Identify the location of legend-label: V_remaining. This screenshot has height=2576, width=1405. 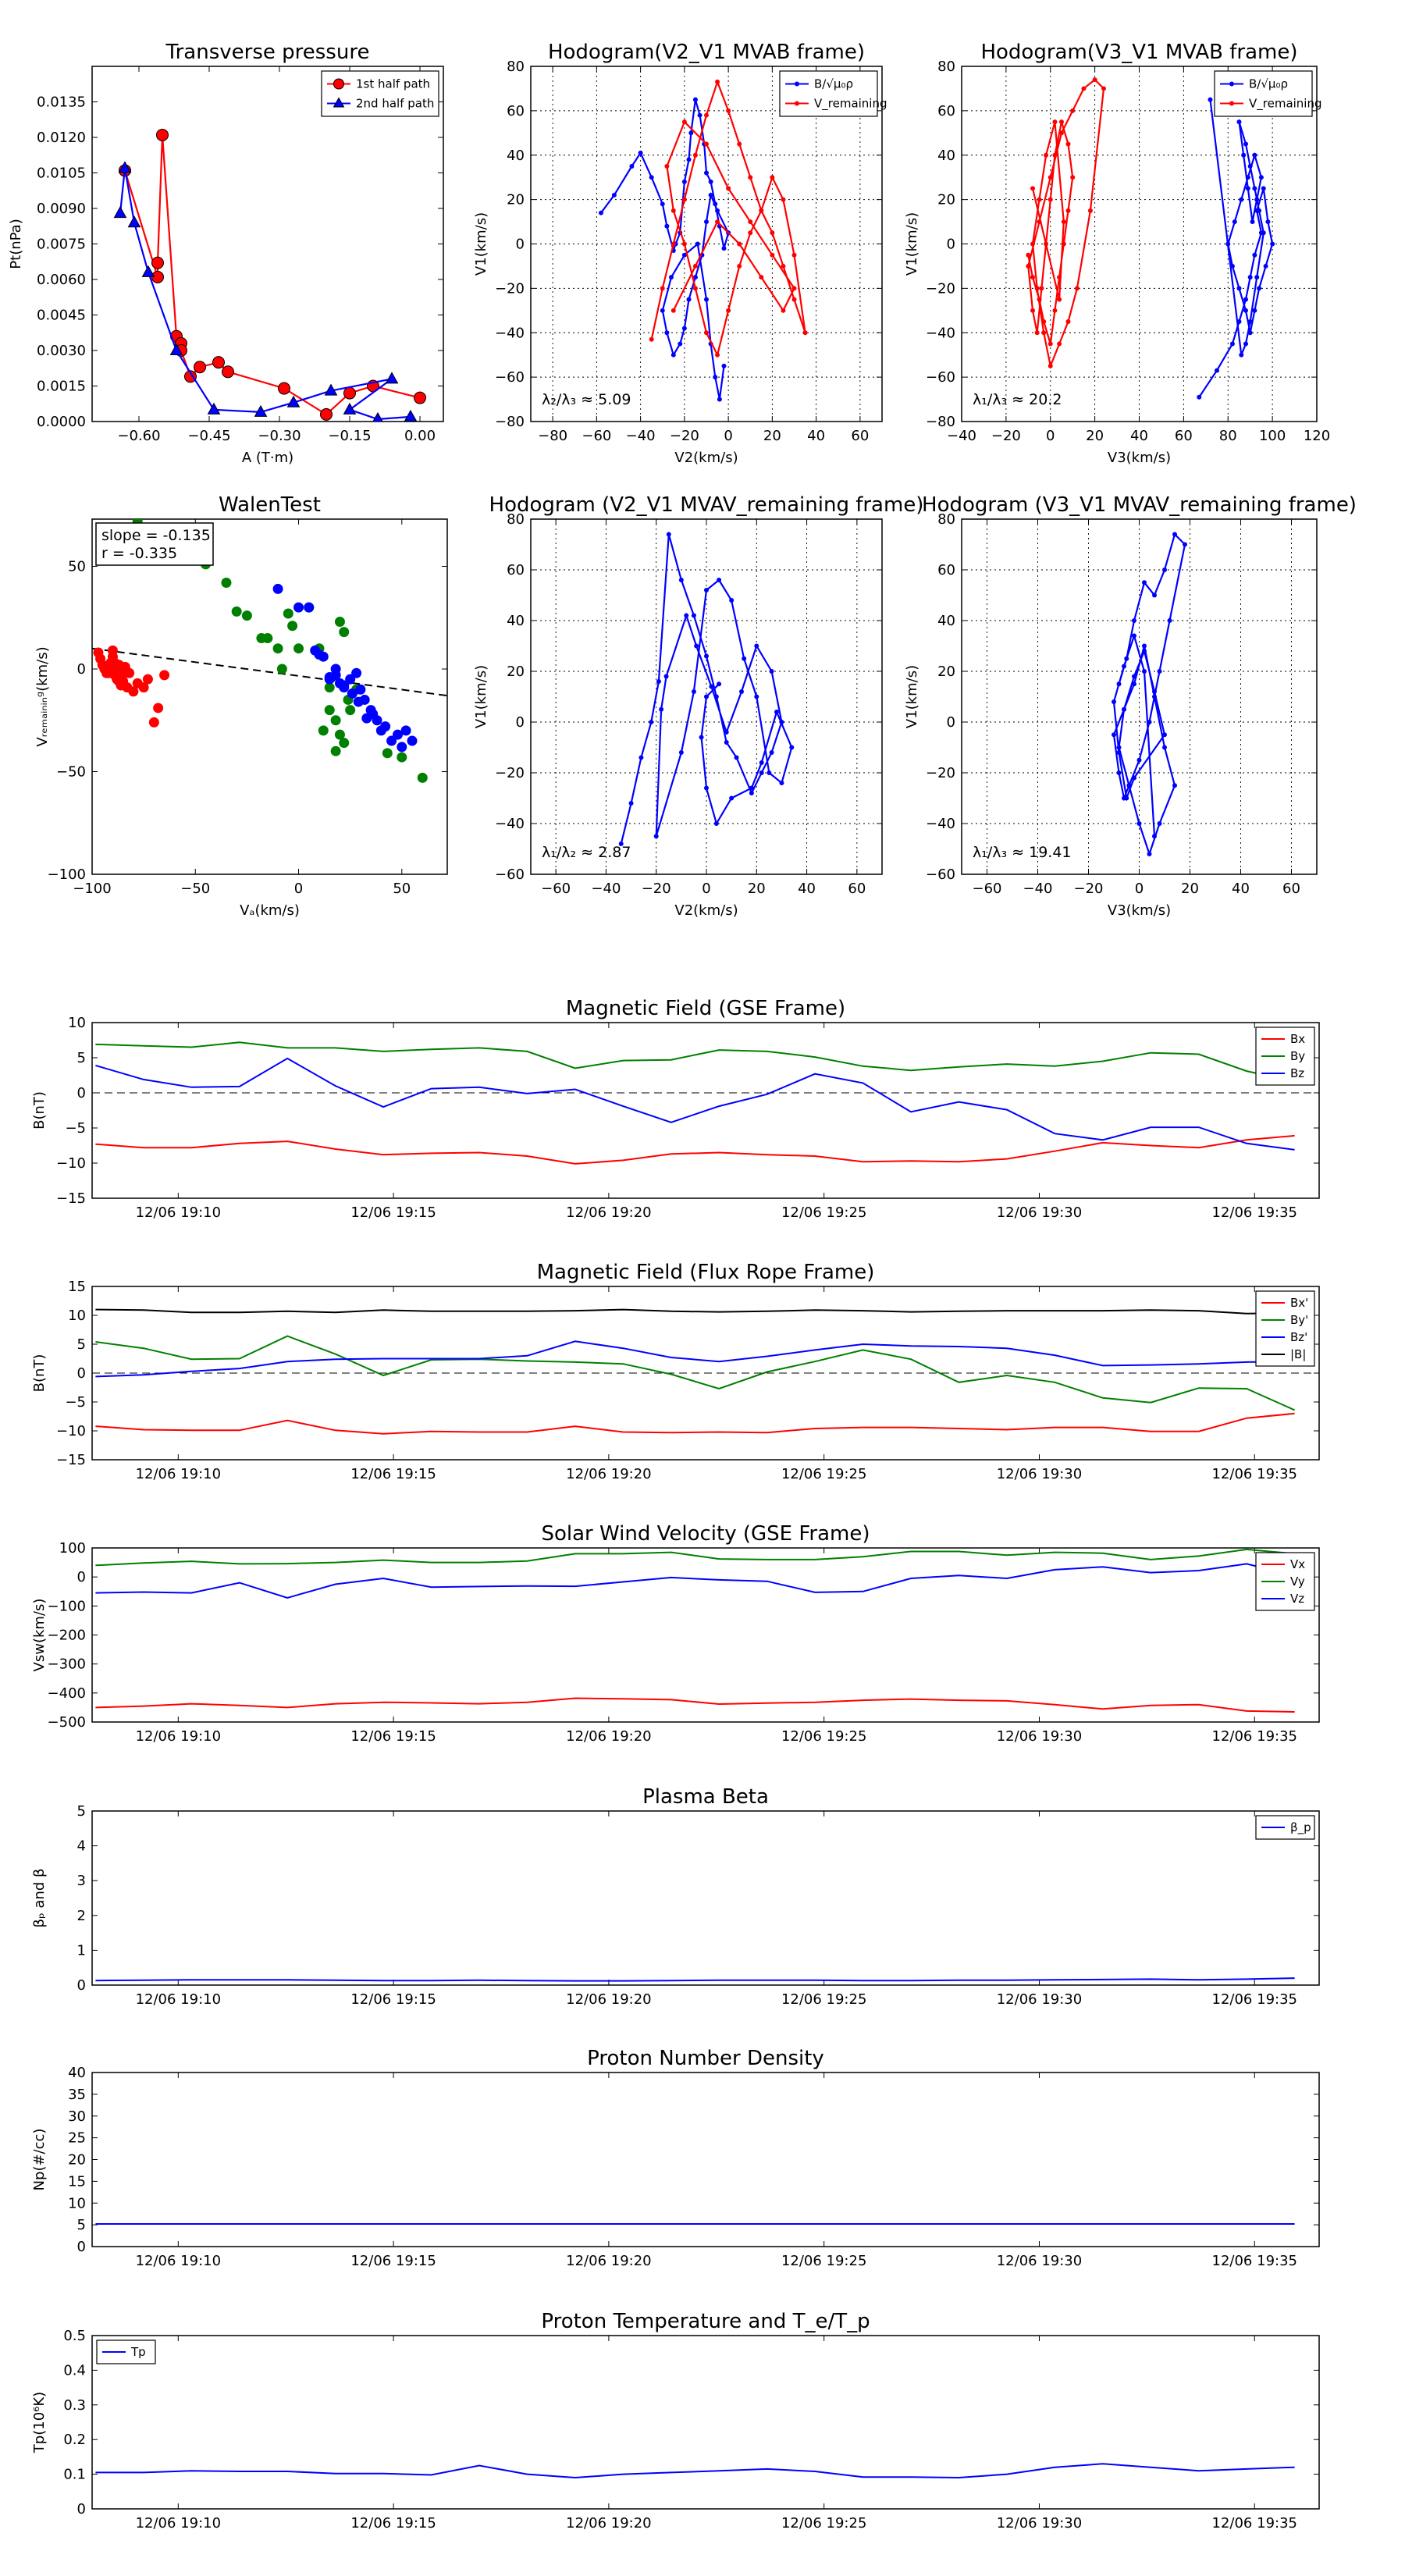
(1286, 104).